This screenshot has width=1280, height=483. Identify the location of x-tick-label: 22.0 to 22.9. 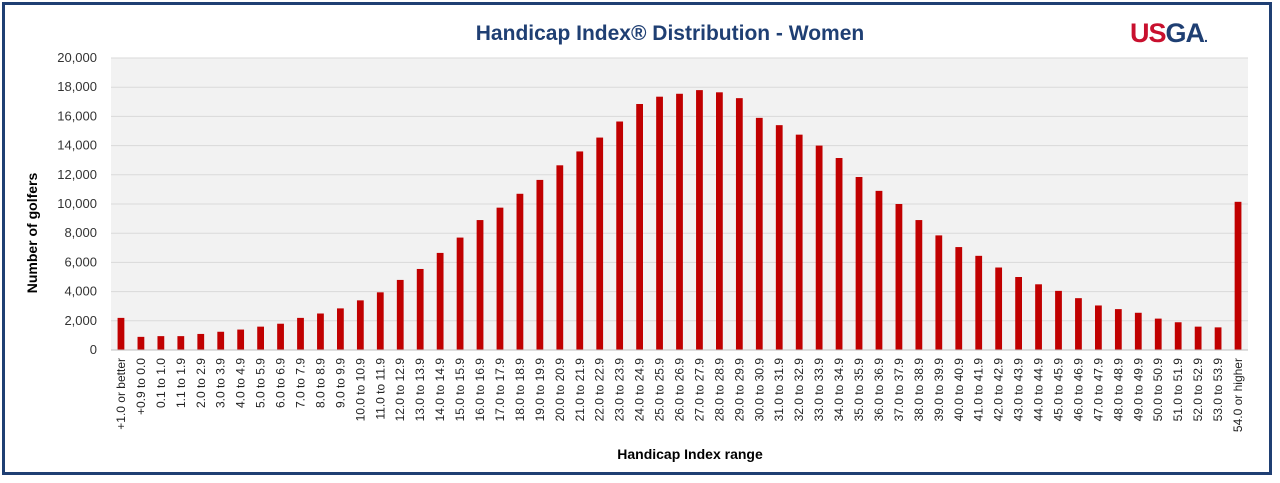
(600, 390).